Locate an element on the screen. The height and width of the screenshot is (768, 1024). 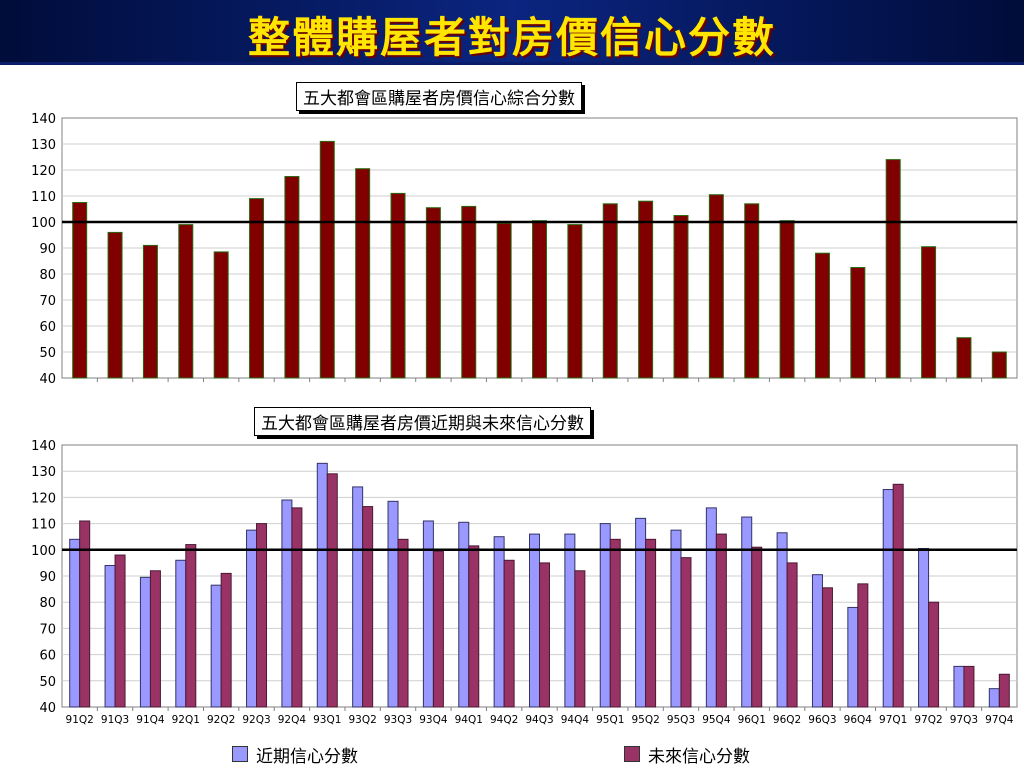
y-tick-label: 110 is located at coordinates (43, 197).